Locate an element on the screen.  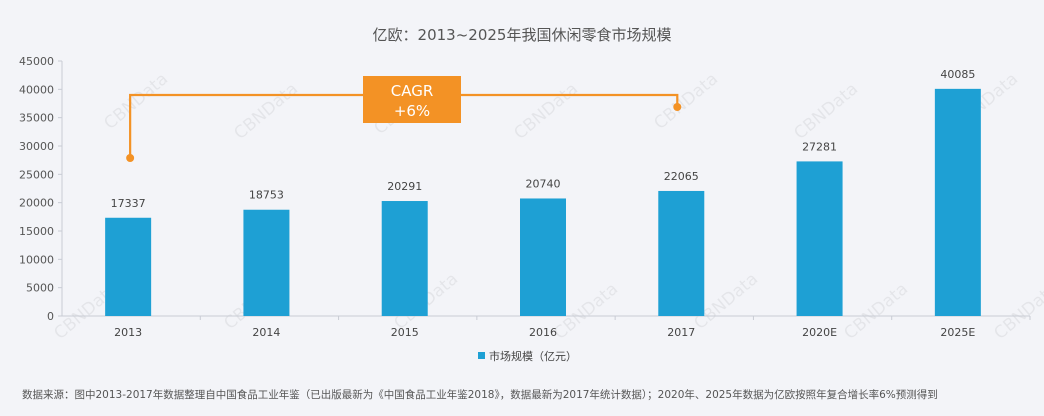
value-label-2014: 18753 is located at coordinates (266, 195).